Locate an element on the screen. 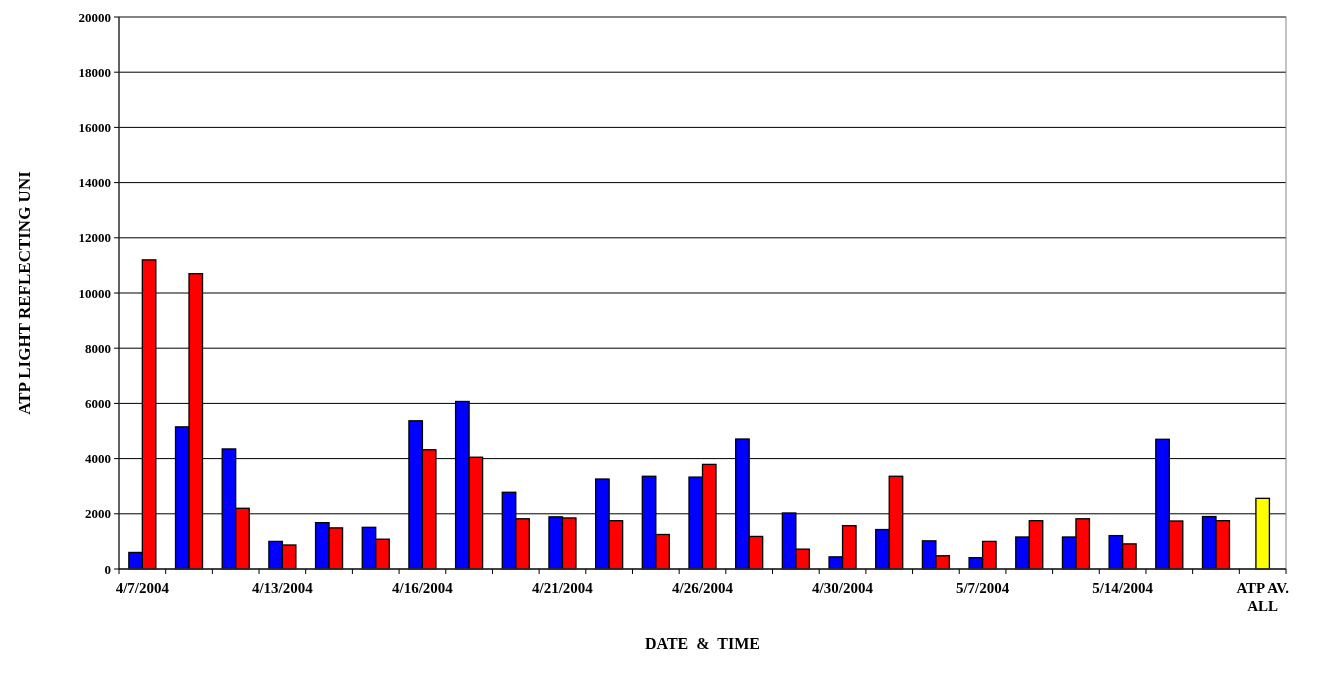 This screenshot has height=679, width=1320. x-axis-title: DATE & TIME is located at coordinates (702, 643).